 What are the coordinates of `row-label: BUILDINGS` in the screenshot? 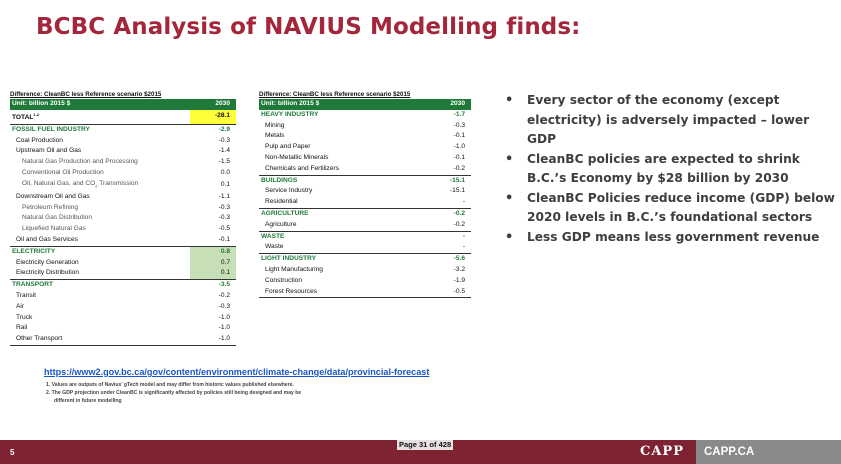 It's located at (279, 180).